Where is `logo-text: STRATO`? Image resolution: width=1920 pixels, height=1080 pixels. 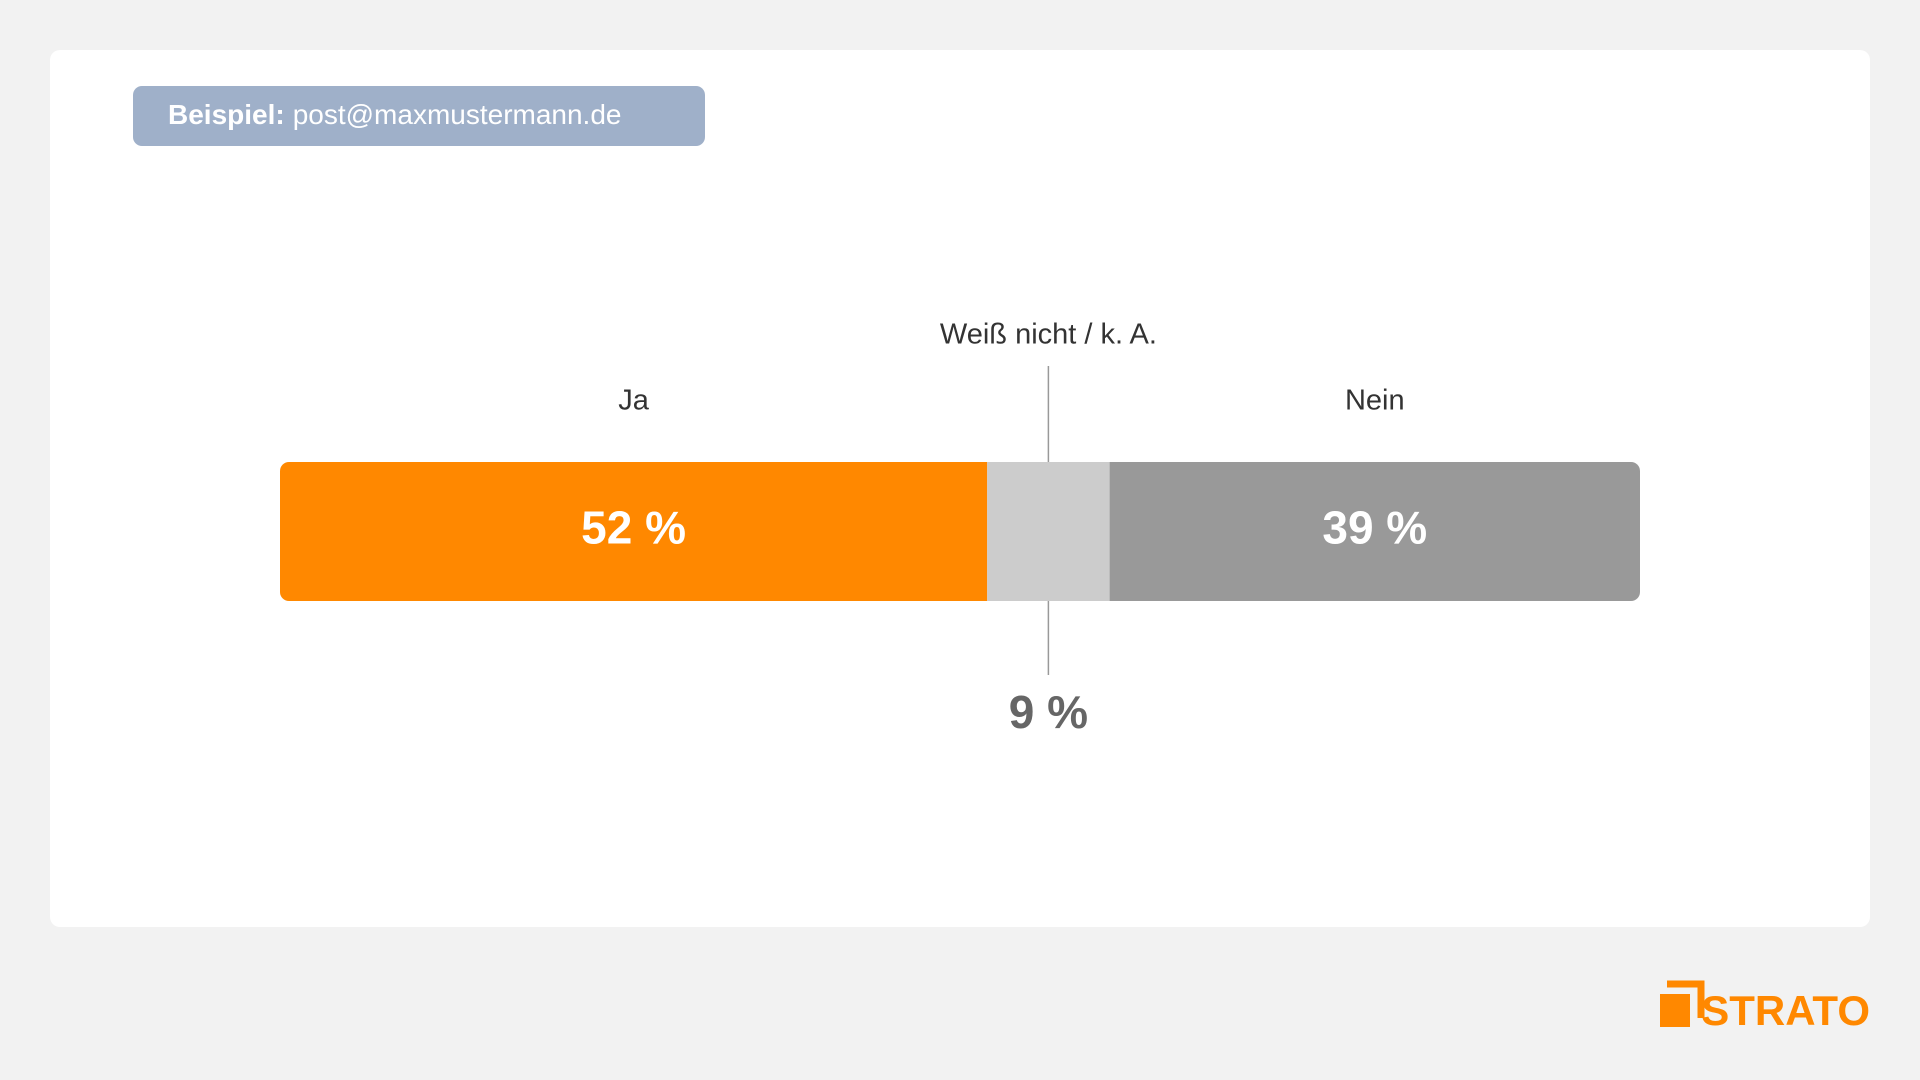 logo-text: STRATO is located at coordinates (1785, 1010).